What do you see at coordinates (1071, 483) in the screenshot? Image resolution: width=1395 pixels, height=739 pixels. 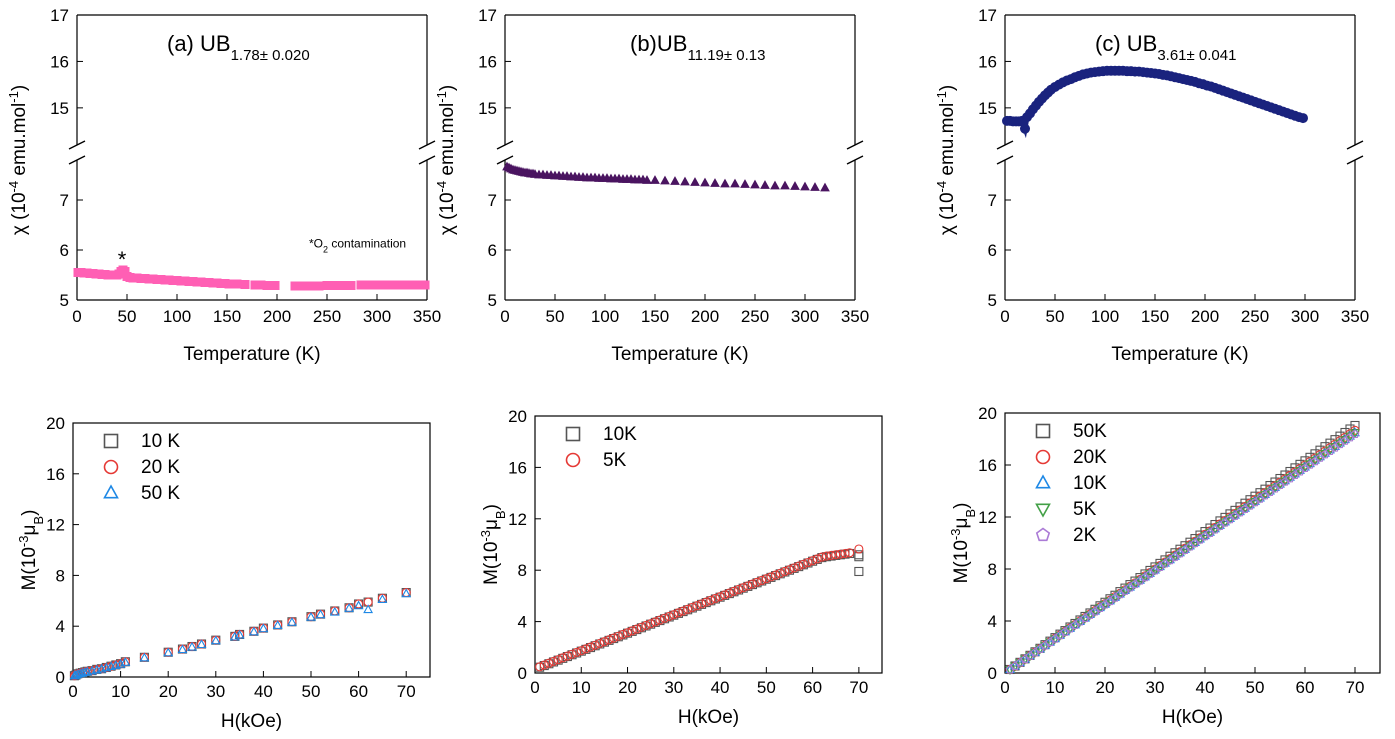 I see `legend: 50K 20K 10K 5K 2K` at bounding box center [1071, 483].